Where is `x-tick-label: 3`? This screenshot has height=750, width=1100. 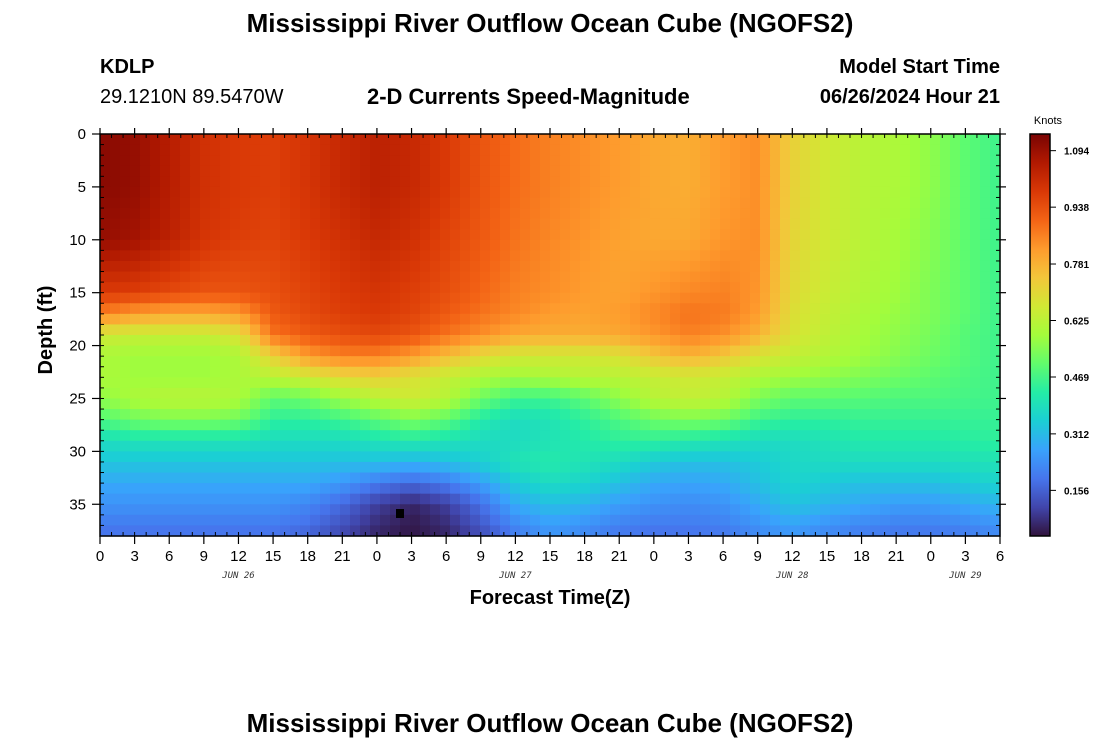 x-tick-label: 3 is located at coordinates (134, 556).